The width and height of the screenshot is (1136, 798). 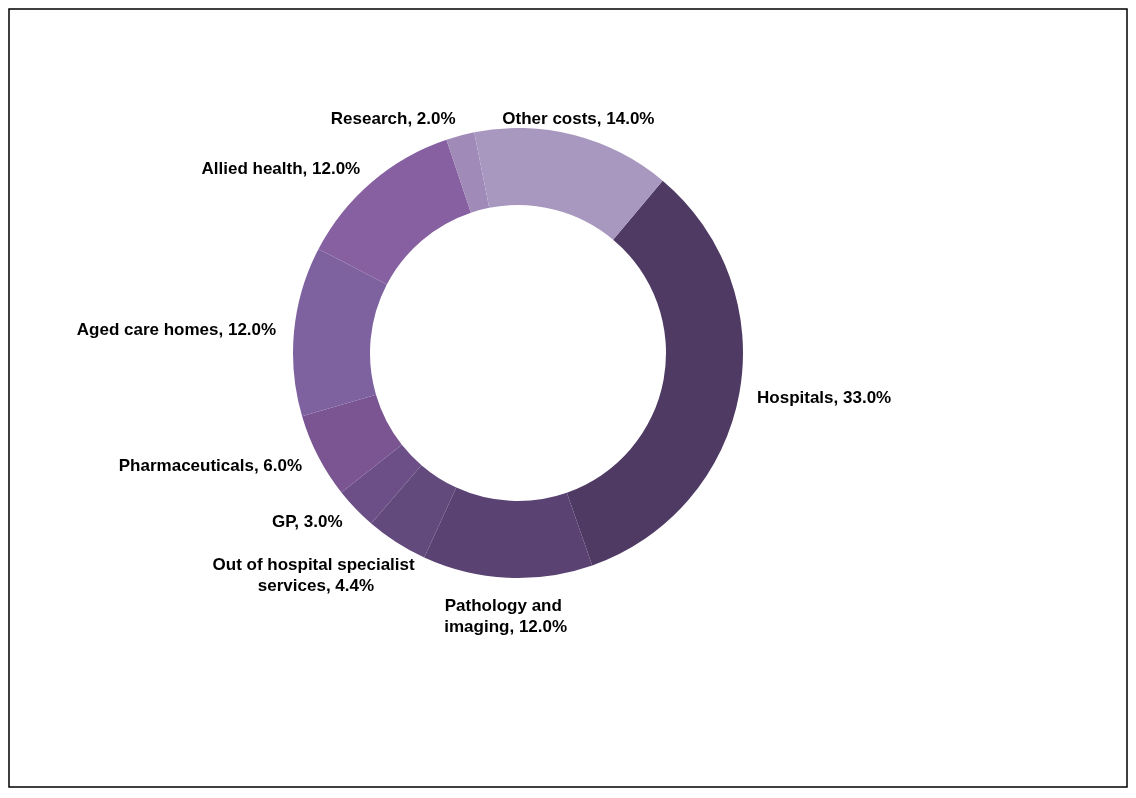 I want to click on slice-label: Research, 2.0%, so click(x=393, y=119).